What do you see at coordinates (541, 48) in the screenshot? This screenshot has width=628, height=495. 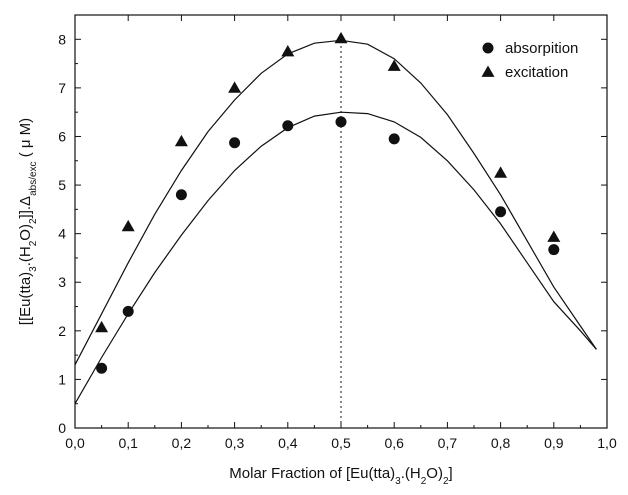 I see `legend-label-circle: absorpition` at bounding box center [541, 48].